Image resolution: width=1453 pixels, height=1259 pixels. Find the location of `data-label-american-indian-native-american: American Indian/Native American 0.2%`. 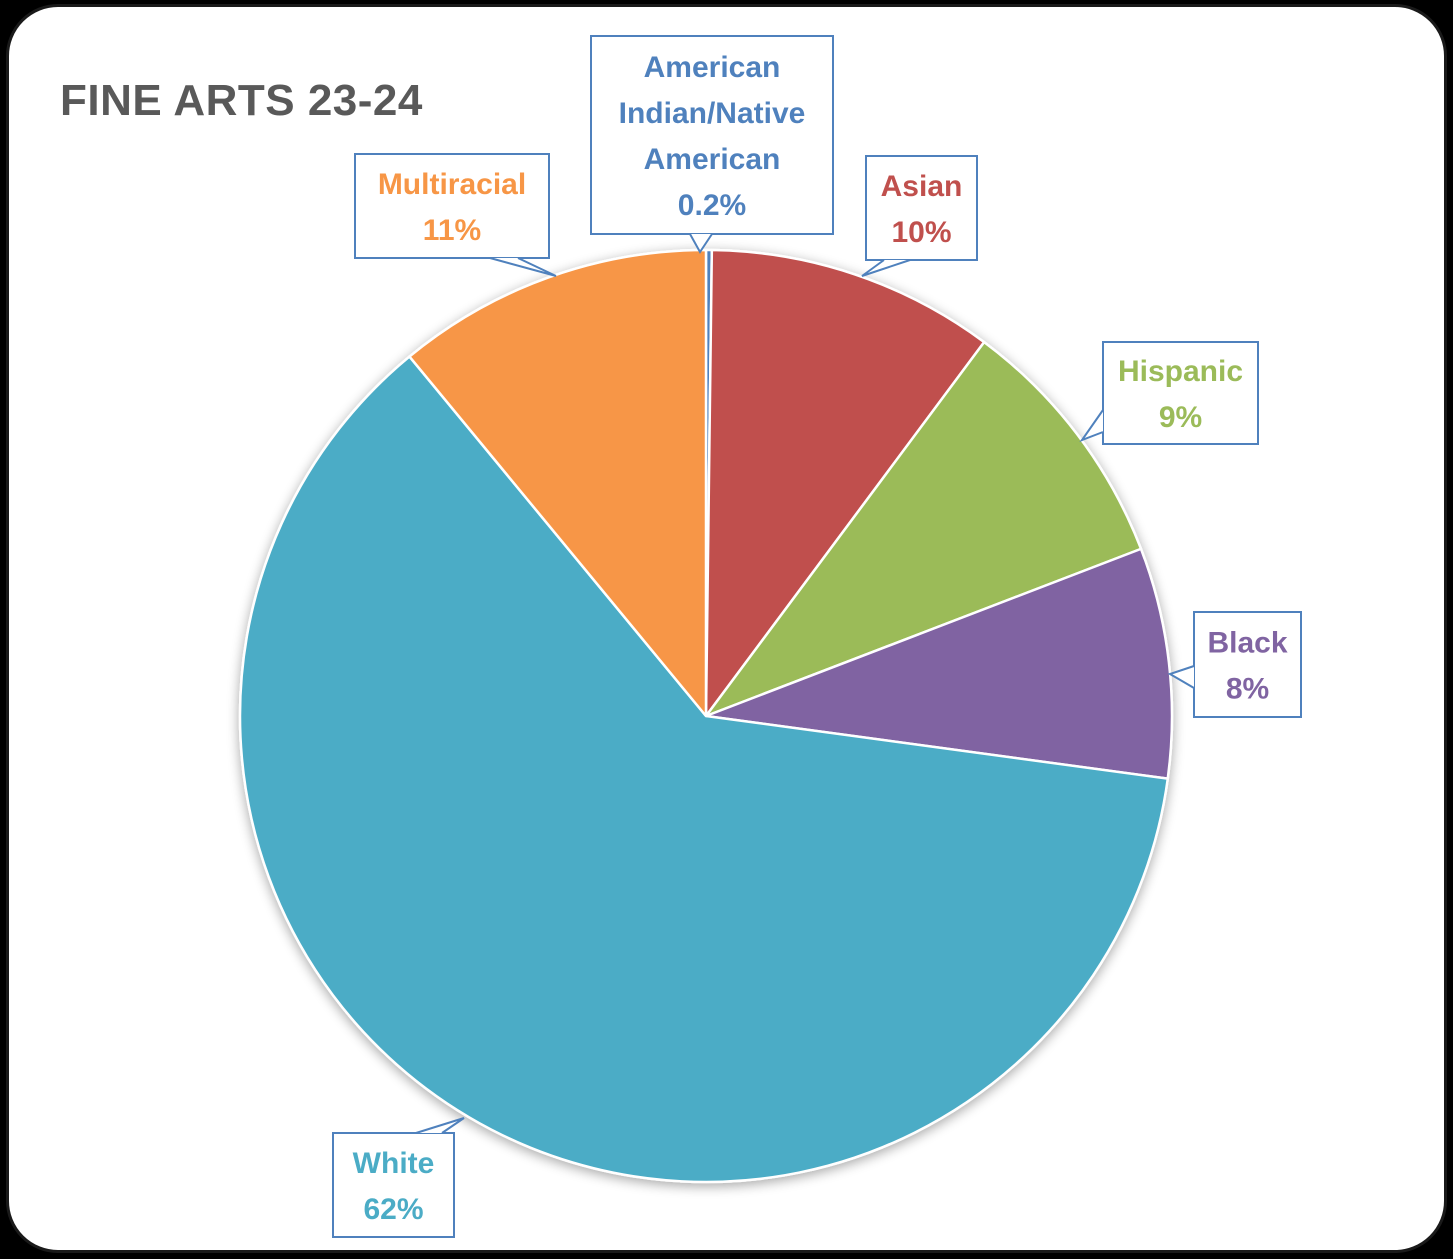

data-label-american-indian-native-american: American Indian/Native American 0.2% is located at coordinates (712, 144).